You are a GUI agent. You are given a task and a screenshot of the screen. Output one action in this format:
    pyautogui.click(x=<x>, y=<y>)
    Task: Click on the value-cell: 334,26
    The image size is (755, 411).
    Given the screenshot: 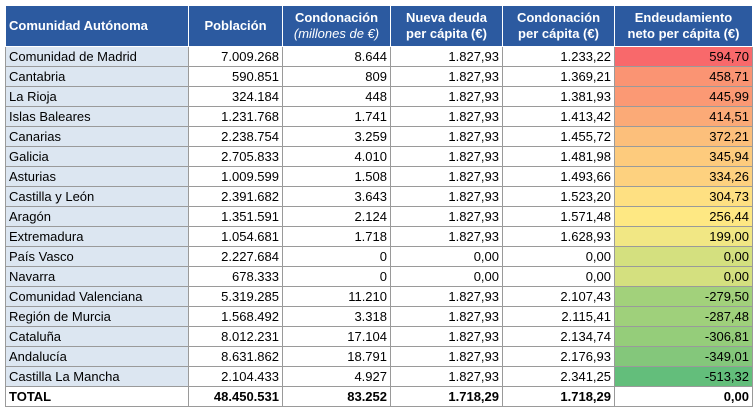 What is the action you would take?
    pyautogui.click(x=683, y=176)
    